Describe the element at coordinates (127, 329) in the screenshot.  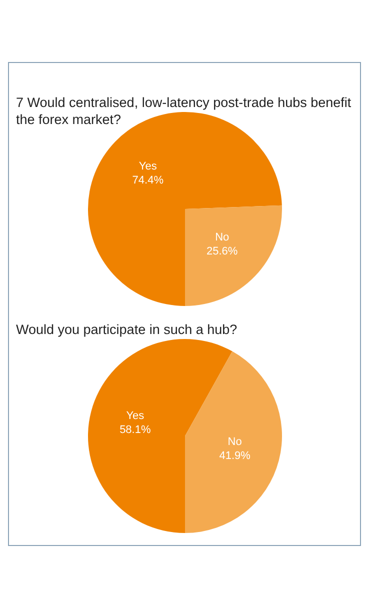
I see `chart-title: Would you participate in such a hub?` at that location.